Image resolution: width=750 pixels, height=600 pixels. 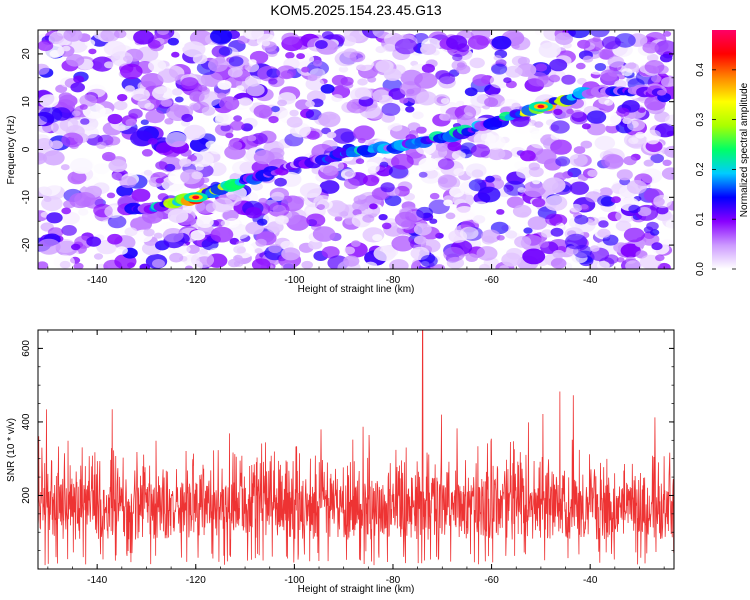 I want to click on colorbar-ticks: 0.0 0.1 0.2 0.3 0.4, so click(x=715, y=169).